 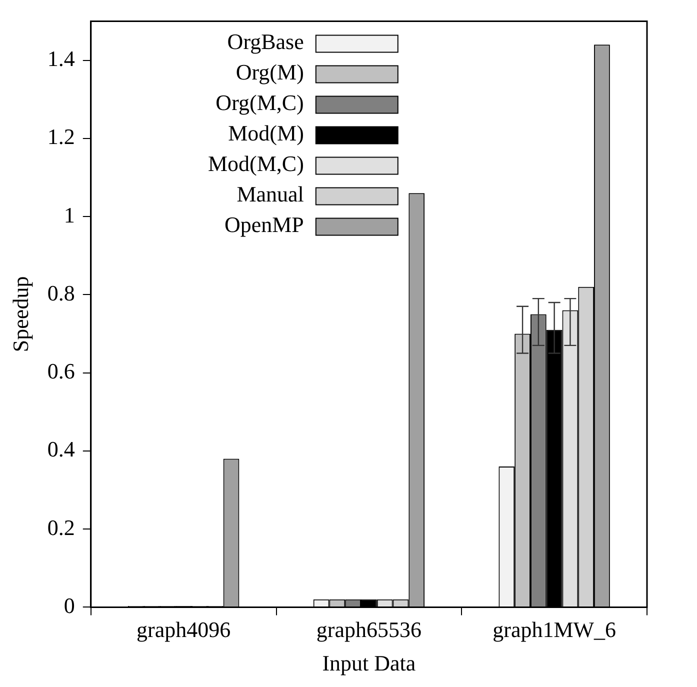 What do you see at coordinates (183, 629) in the screenshot?
I see `x-tick-label: graph4096` at bounding box center [183, 629].